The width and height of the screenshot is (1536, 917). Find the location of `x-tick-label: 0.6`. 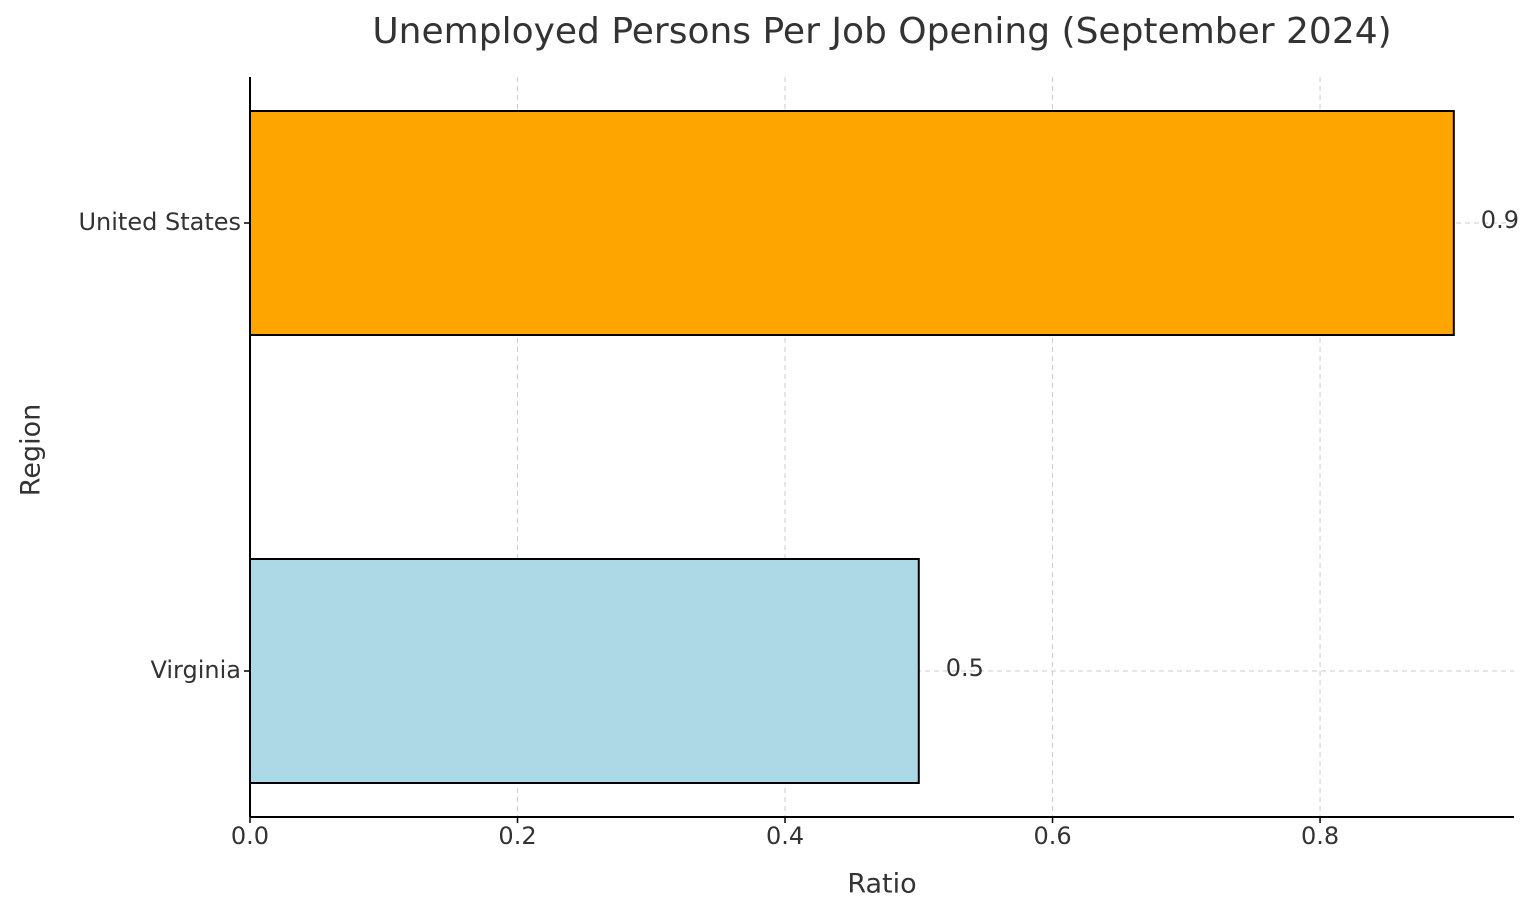

x-tick-label: 0.6 is located at coordinates (1052, 836).